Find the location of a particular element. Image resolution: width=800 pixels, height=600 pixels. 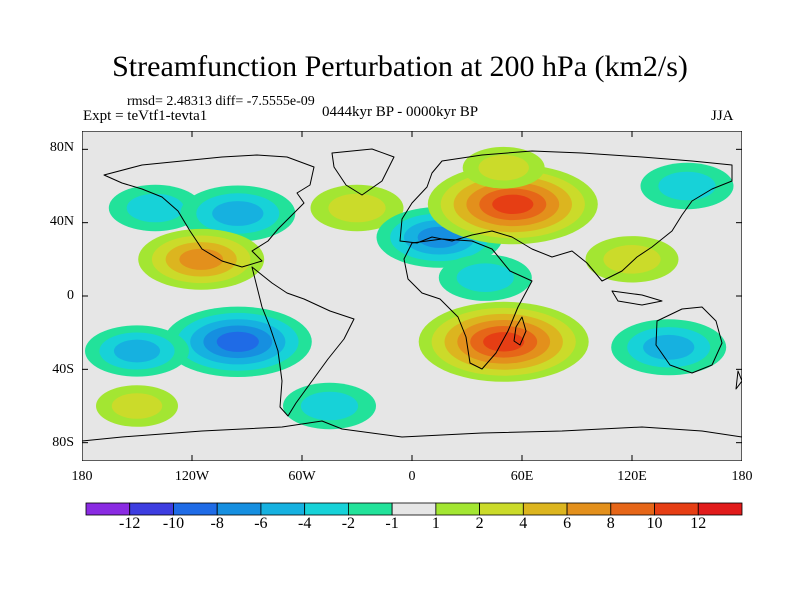

coast-australia is located at coordinates (689, 340).